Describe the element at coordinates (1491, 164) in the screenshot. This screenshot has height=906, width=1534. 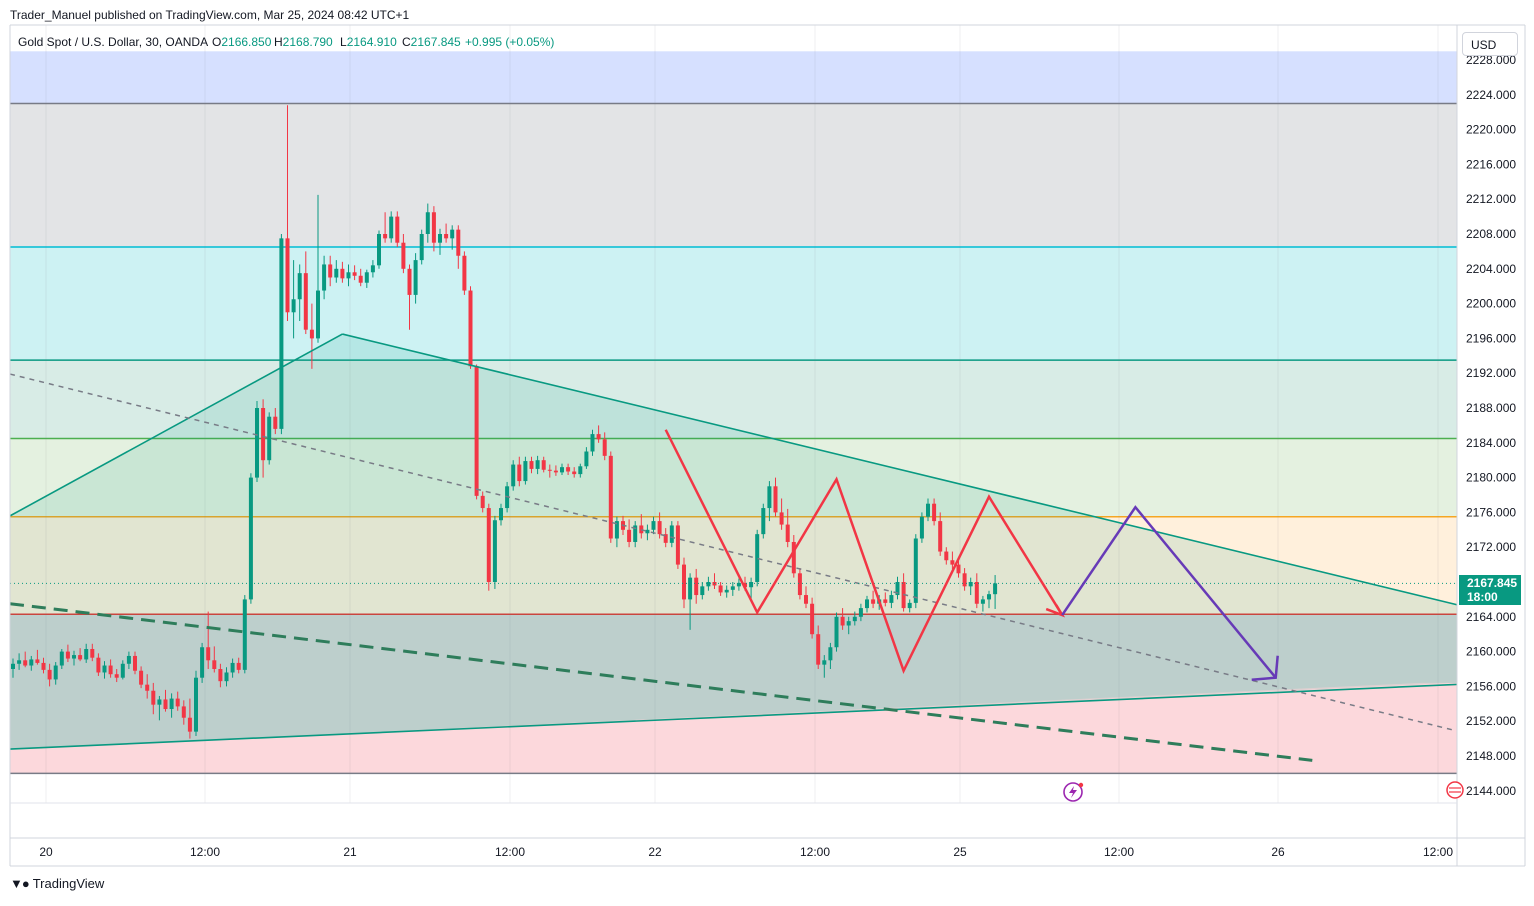
I see `y-tick-label: 2216.000` at that location.